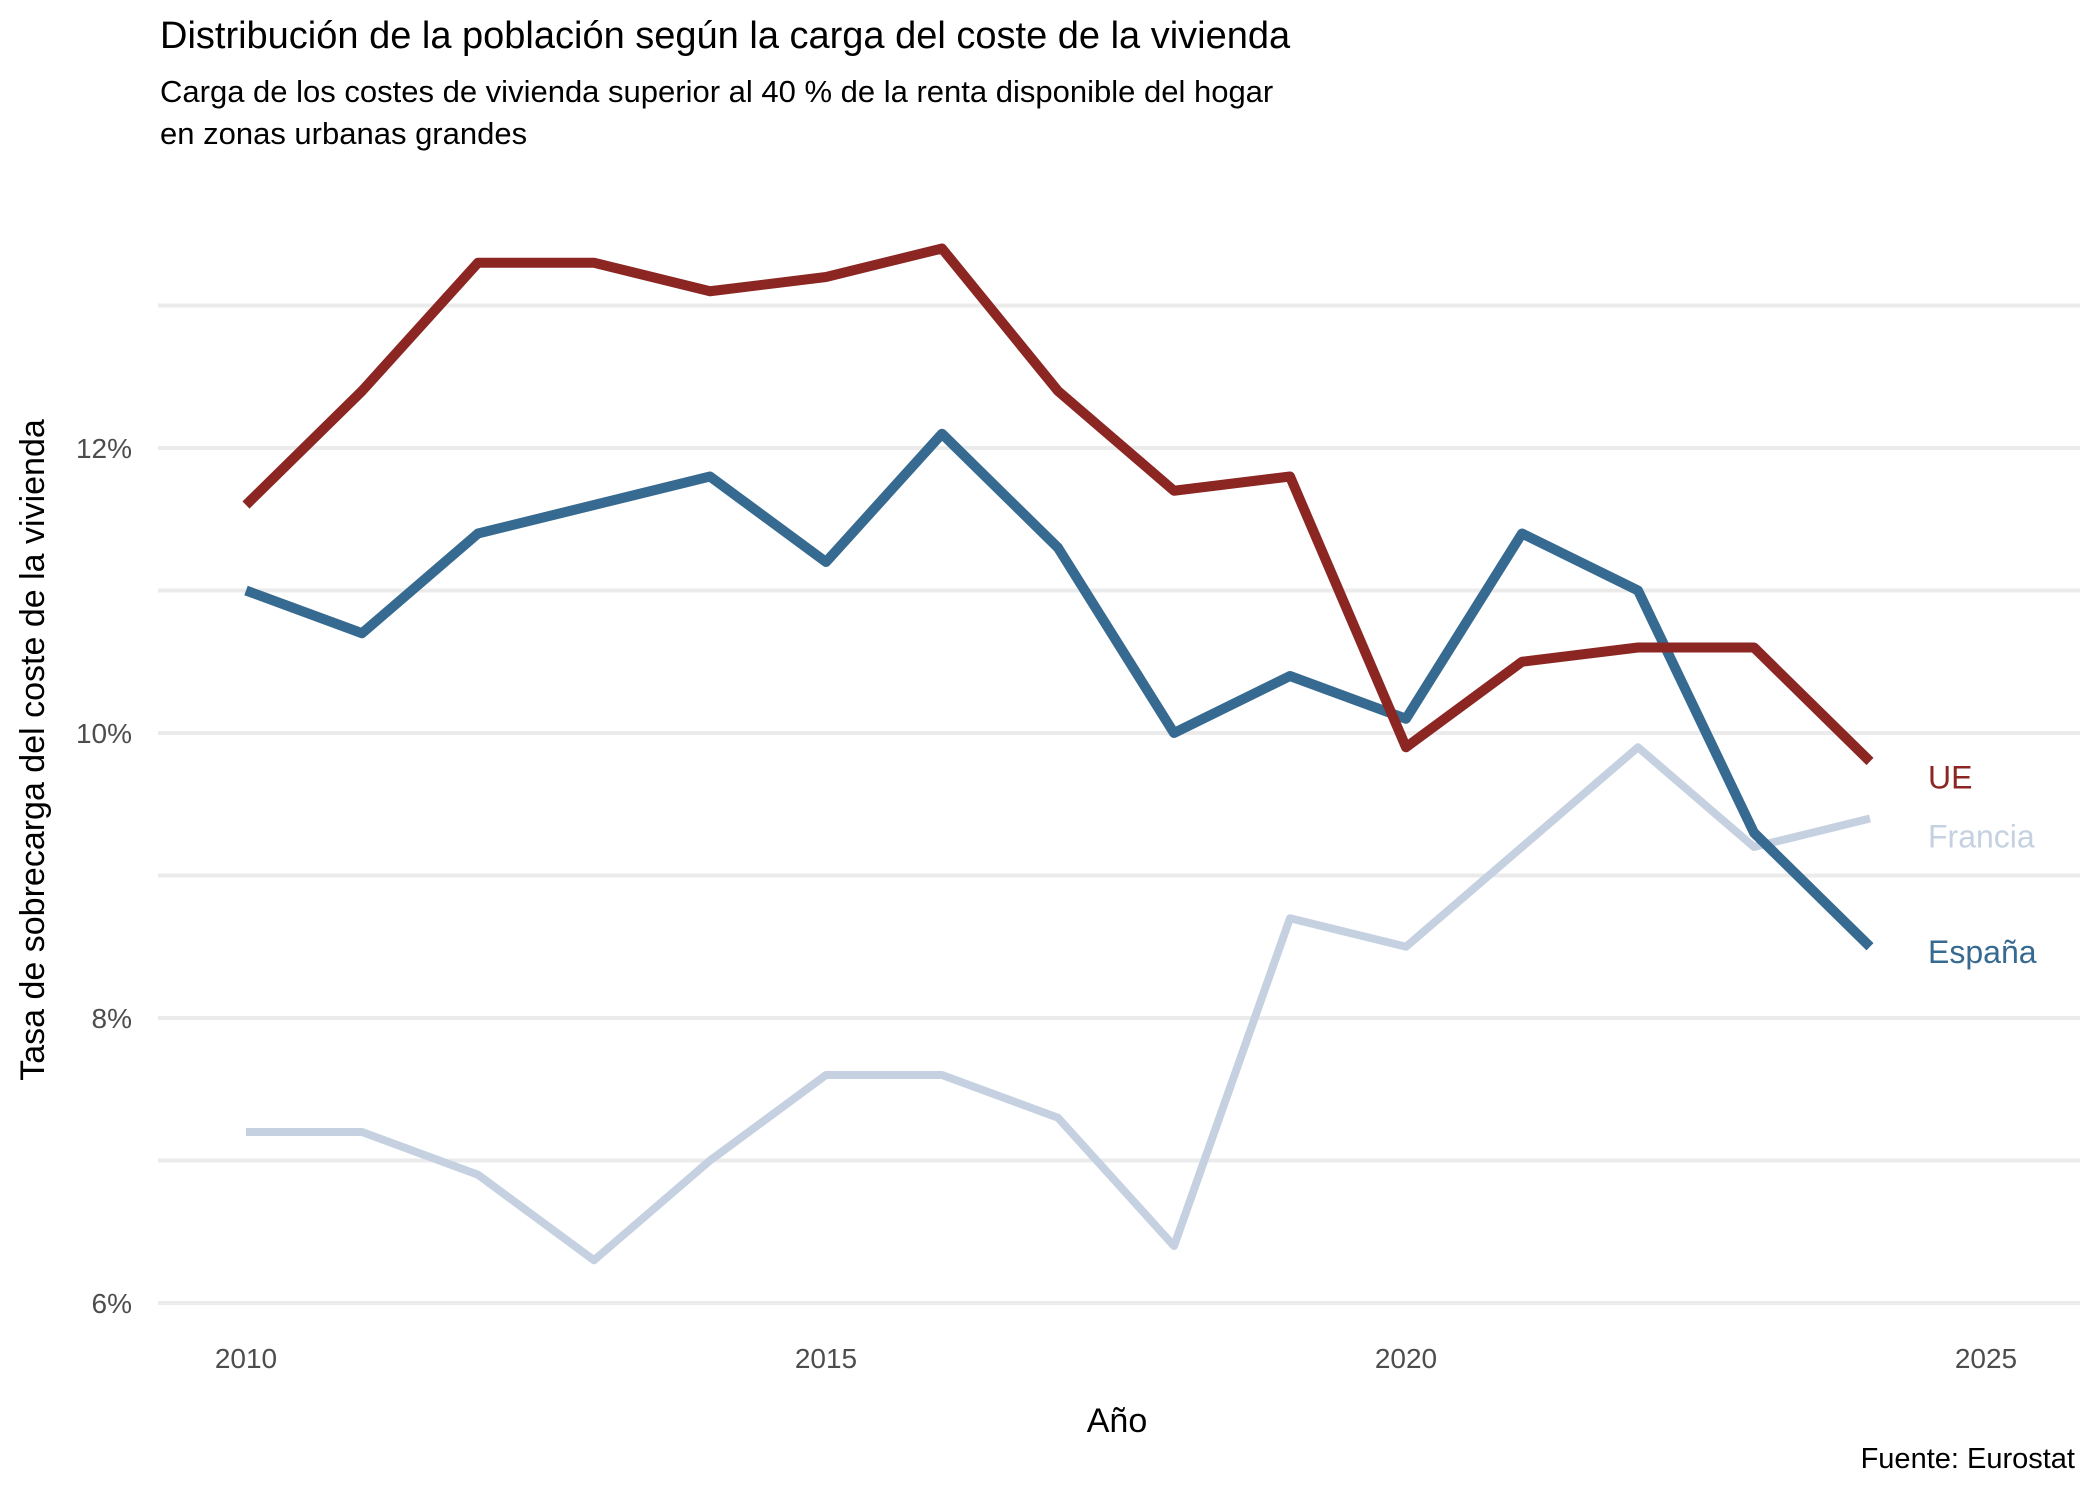 This screenshot has height=1500, width=2100. Describe the element at coordinates (246, 1358) in the screenshot. I see `x-tick-label-2010: 2010` at that location.